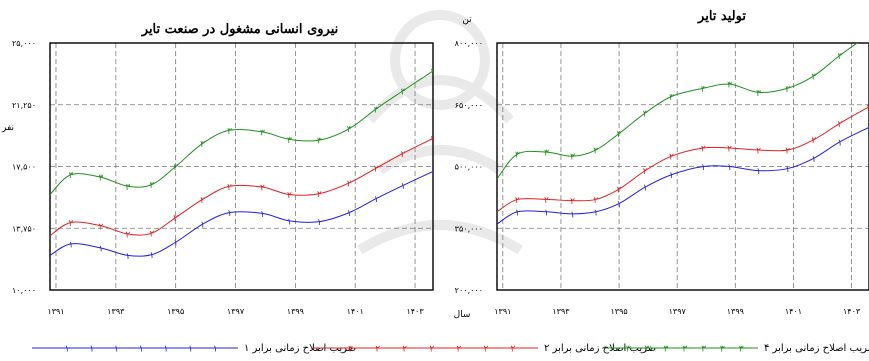 The width and height of the screenshot is (869, 361). Describe the element at coordinates (24, 228) in the screenshot. I see `y-tick-label: ۱۳,۷۵۰` at that location.